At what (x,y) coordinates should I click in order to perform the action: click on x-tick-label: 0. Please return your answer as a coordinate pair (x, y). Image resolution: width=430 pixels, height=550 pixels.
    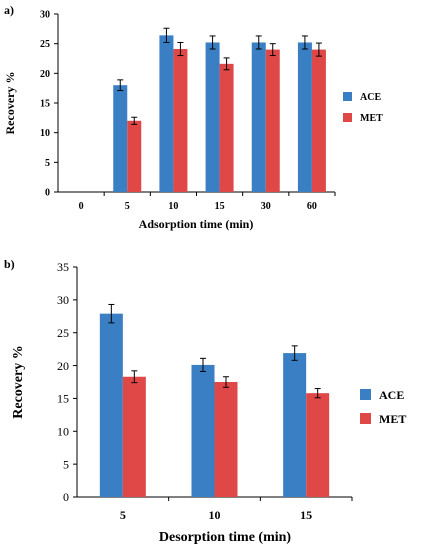
    Looking at the image, I should click on (81, 206).